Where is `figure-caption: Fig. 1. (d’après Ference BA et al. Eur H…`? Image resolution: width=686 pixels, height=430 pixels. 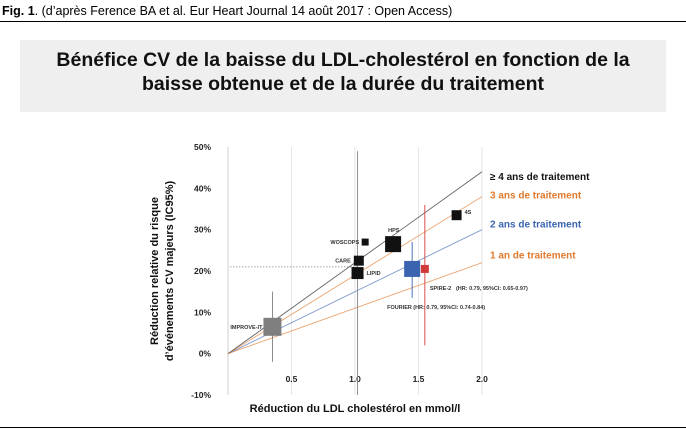
figure-caption: Fig. 1. (d’après Ference BA et al. Eur H… is located at coordinates (343, 11).